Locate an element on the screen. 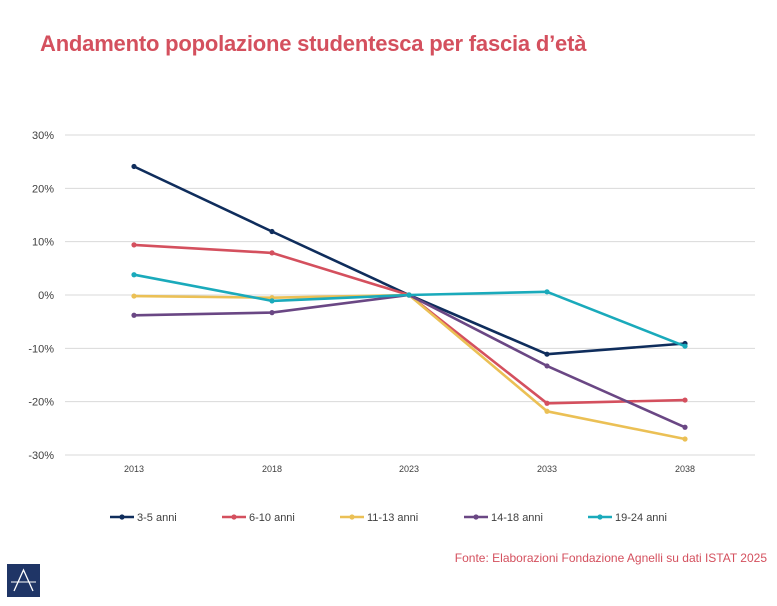 The width and height of the screenshot is (777, 606). y-tick-label: -10% is located at coordinates (41, 349).